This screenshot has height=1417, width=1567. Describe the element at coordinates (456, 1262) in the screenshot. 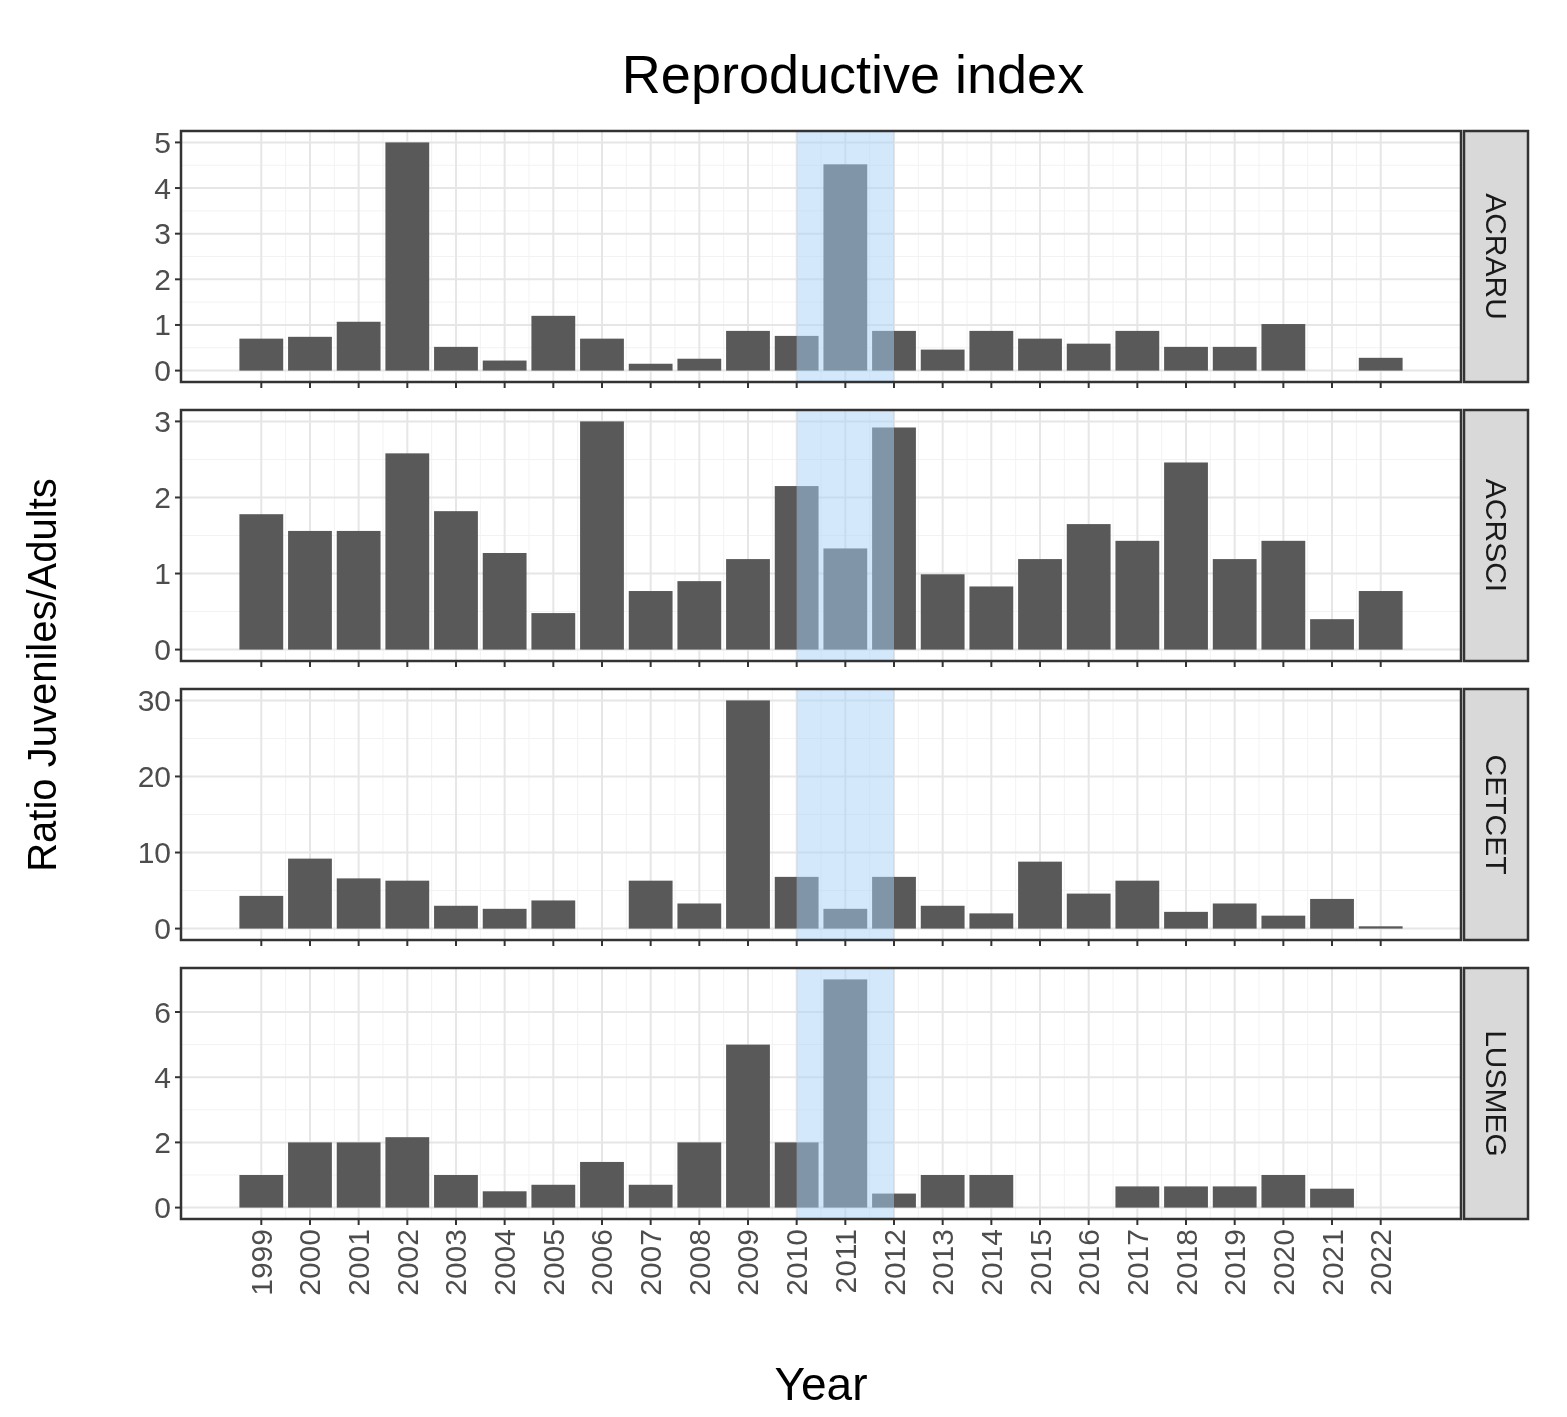

I see `x-tick-label: 2003` at that location.